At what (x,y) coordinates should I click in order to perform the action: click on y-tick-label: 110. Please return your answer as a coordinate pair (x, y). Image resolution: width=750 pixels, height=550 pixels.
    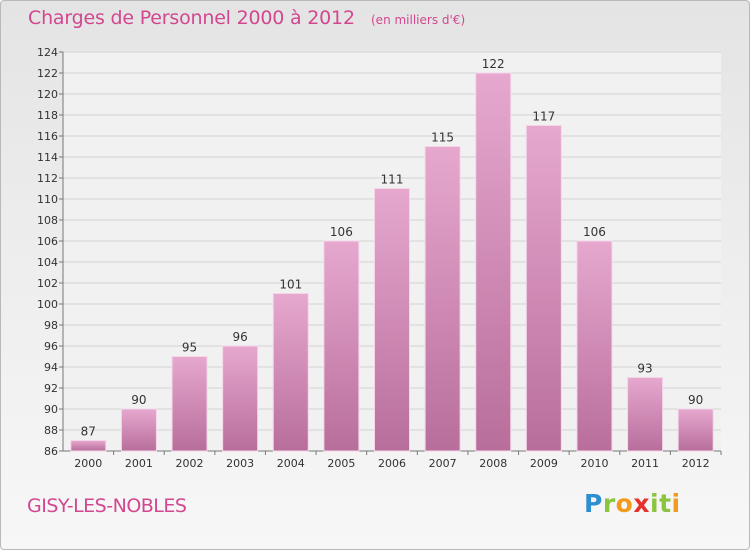
    Looking at the image, I should click on (47, 199).